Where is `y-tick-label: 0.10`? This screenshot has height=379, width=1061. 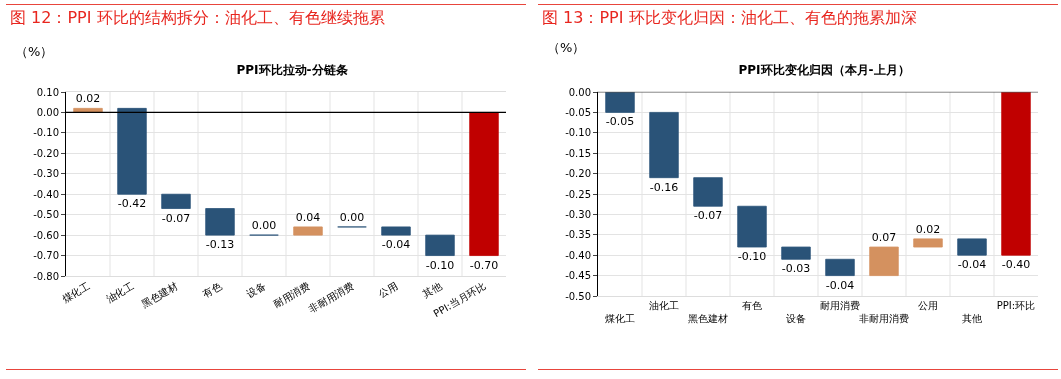 y-tick-label: 0.10 is located at coordinates (47, 92).